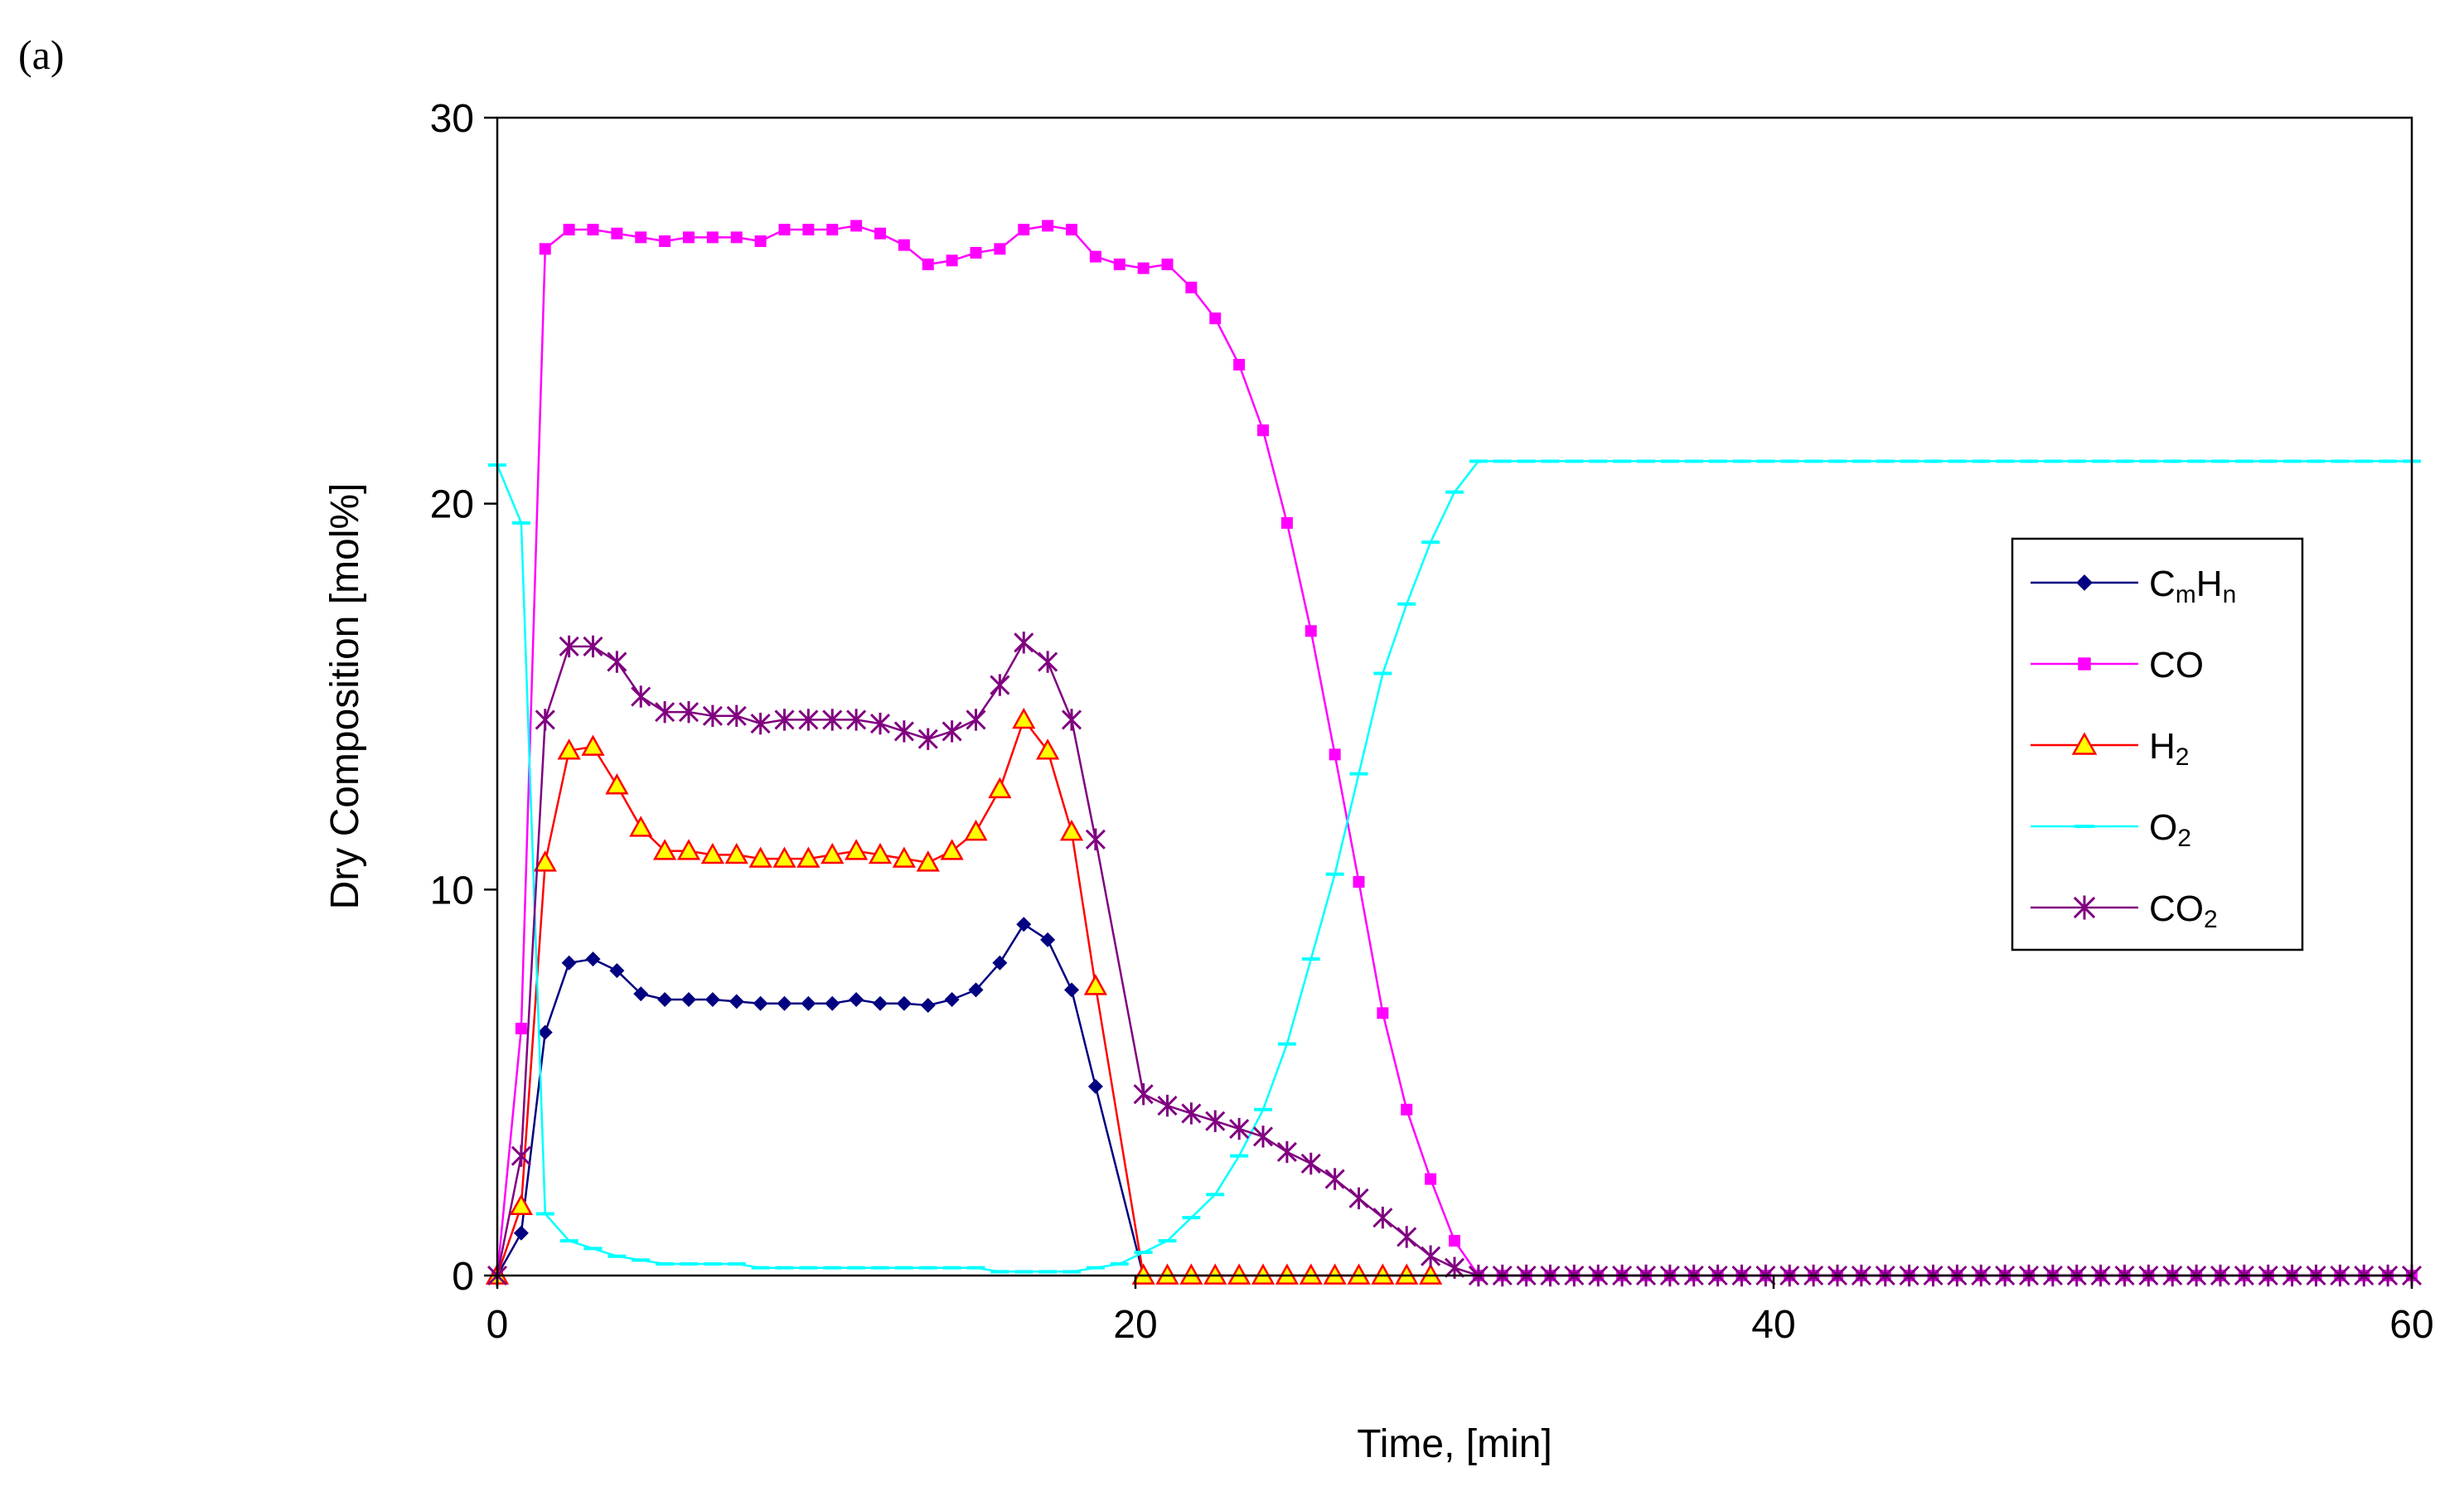 The height and width of the screenshot is (1496, 2464). Describe the element at coordinates (1773, 1325) in the screenshot. I see `x-tick-label: 40` at that location.